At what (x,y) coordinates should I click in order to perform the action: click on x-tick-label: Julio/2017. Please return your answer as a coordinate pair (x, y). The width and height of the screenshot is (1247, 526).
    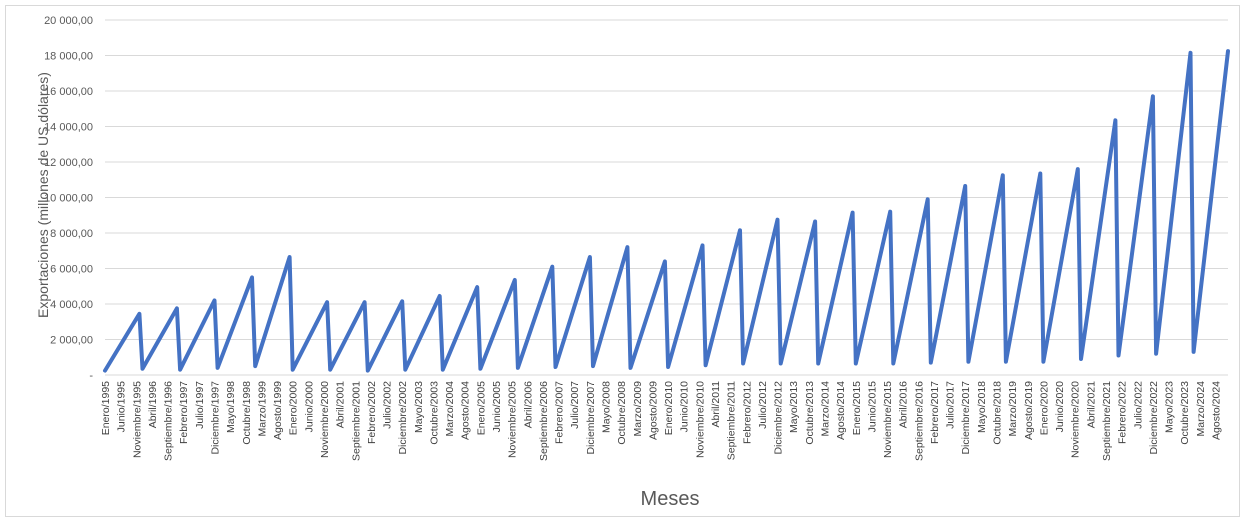
    Looking at the image, I should click on (951, 405).